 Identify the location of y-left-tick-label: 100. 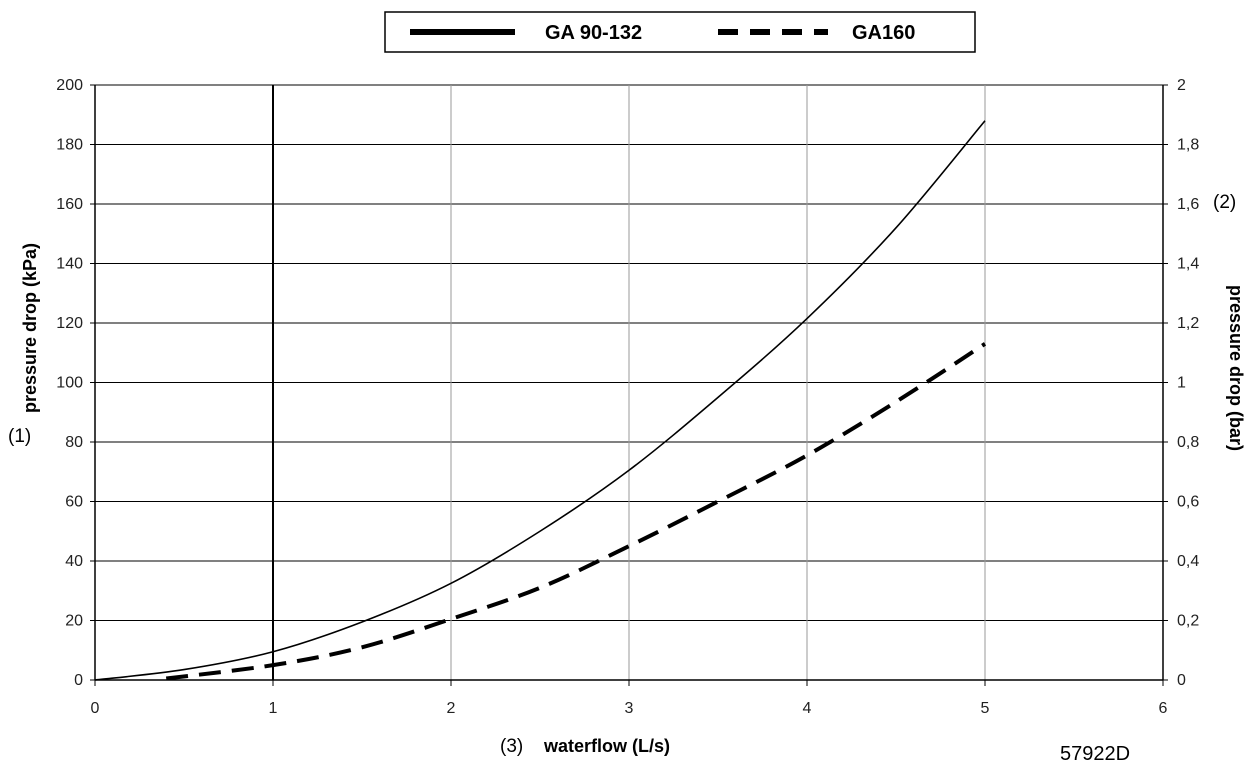
(69, 383).